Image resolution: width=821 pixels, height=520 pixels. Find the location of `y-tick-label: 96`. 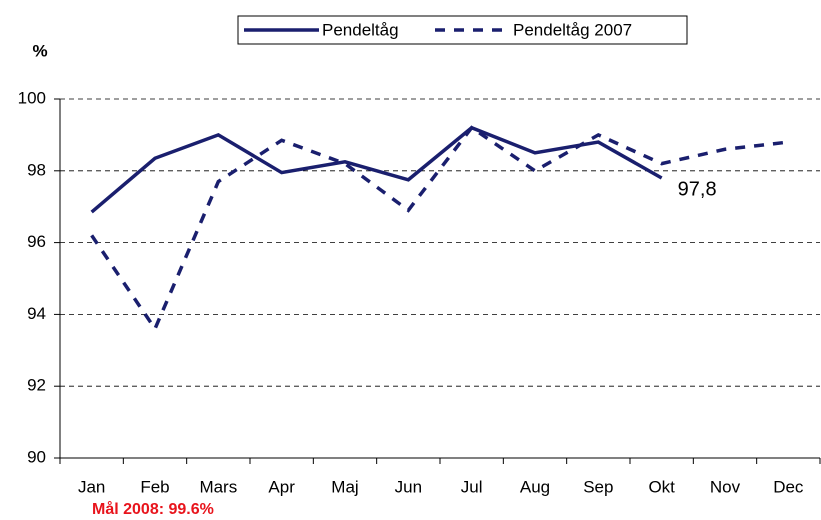

y-tick-label: 96 is located at coordinates (36, 241).